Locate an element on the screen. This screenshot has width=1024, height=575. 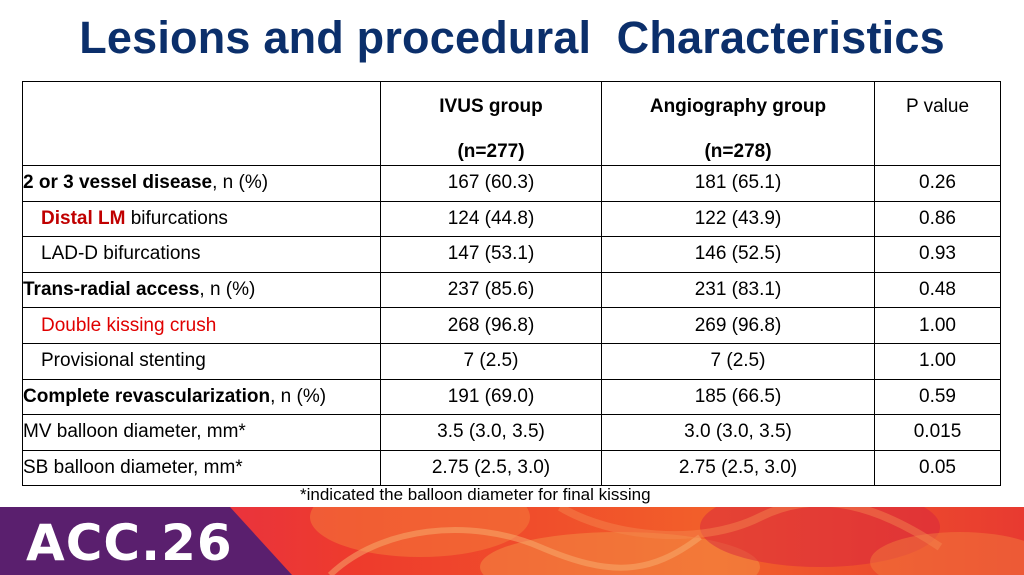
row-label-highlight: Double kissing crush is located at coordinates (129, 325).